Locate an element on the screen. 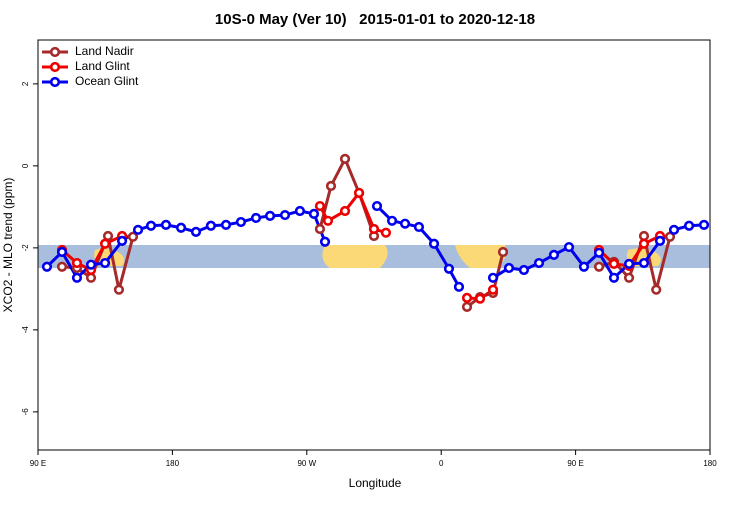 The height and width of the screenshot is (505, 750). legend-label: Land Glint is located at coordinates (102, 66).